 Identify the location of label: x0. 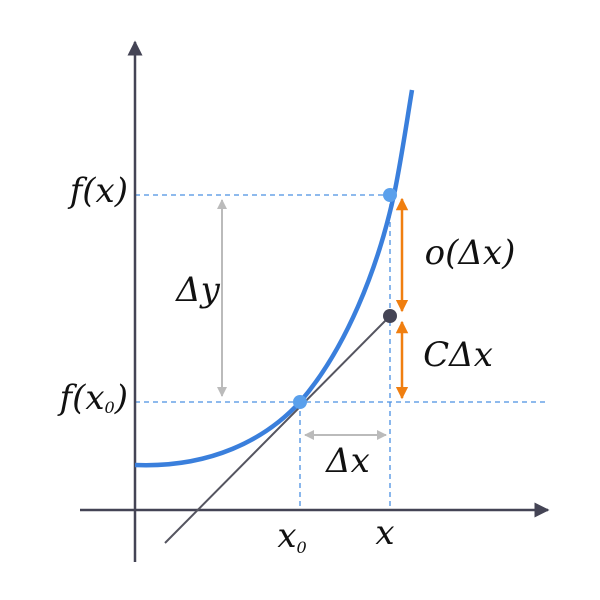
(291, 536).